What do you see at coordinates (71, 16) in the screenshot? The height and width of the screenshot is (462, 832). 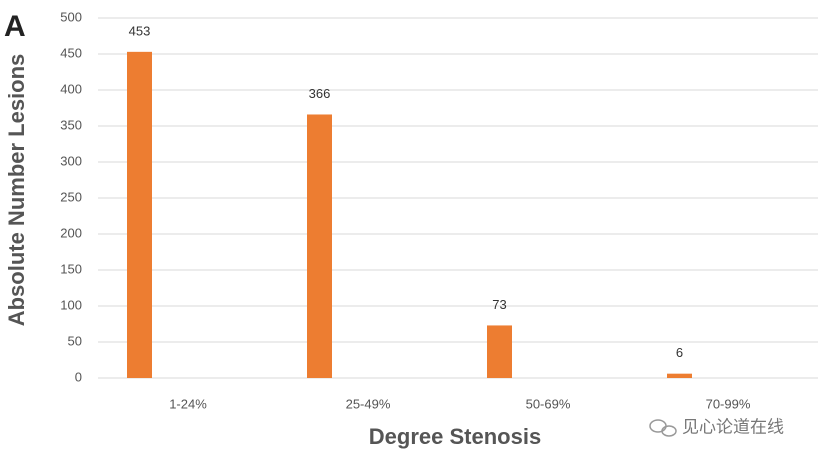 I see `y-tick-label: 500` at bounding box center [71, 16].